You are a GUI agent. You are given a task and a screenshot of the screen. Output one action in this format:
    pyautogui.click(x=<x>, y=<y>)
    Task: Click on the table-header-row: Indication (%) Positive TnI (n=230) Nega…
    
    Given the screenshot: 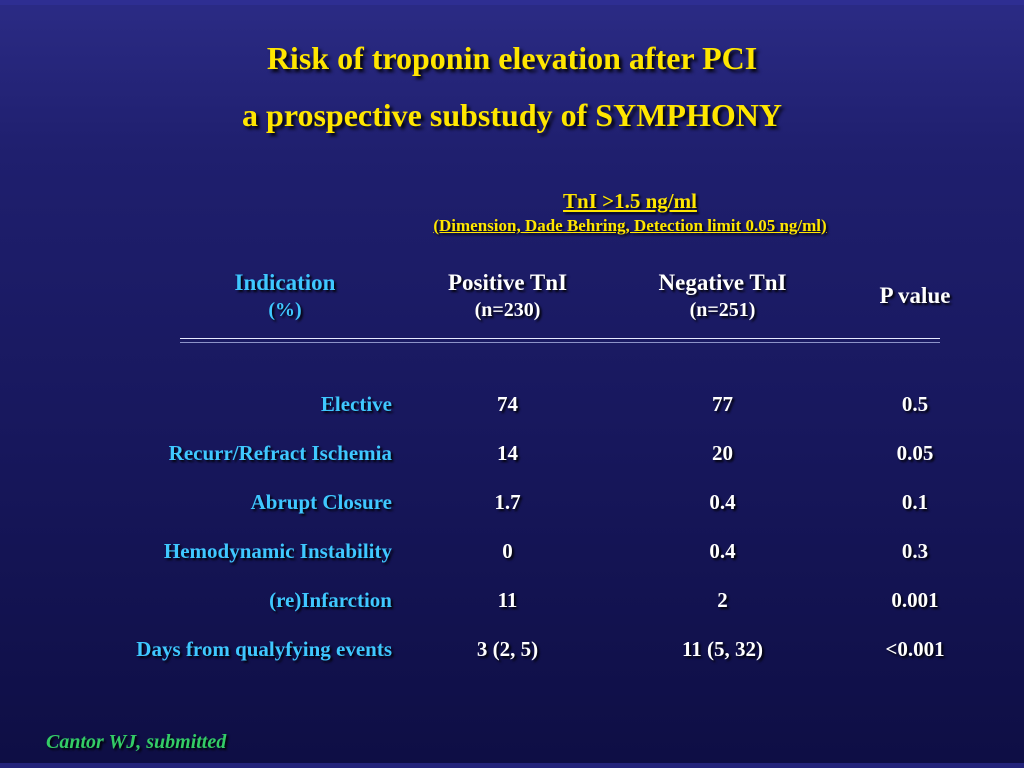 What is the action you would take?
    pyautogui.click(x=520, y=296)
    